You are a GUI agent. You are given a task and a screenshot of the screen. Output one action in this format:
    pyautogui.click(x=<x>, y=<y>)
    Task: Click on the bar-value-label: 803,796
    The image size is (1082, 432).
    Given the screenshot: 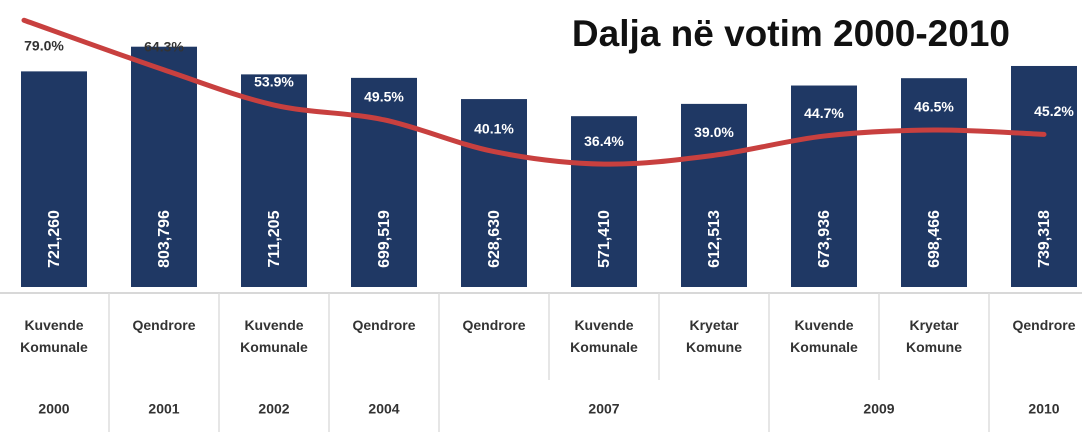 What is the action you would take?
    pyautogui.click(x=164, y=239)
    